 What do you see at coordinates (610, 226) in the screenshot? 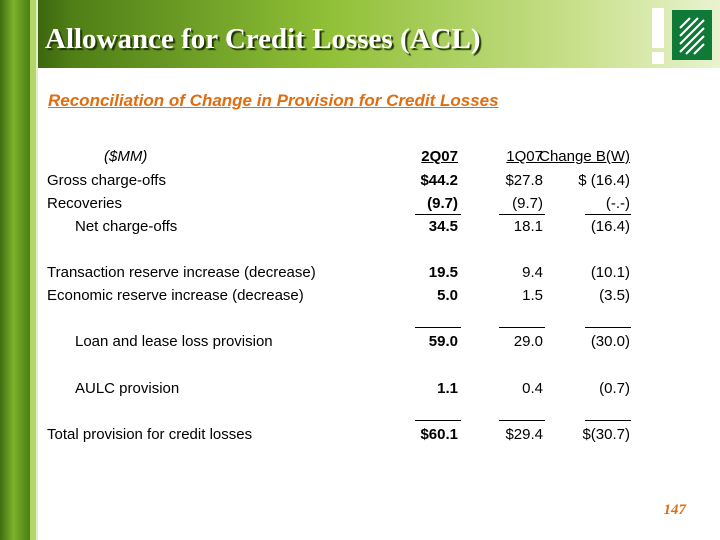
I see `row-value-change: (16.4)` at bounding box center [610, 226].